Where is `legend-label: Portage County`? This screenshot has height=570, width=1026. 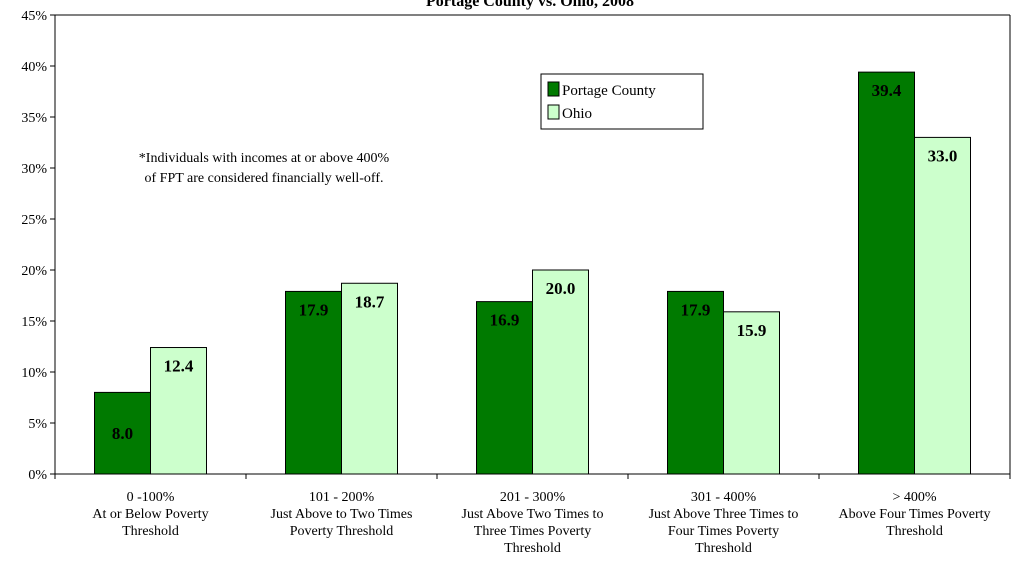 legend-label: Portage County is located at coordinates (609, 91).